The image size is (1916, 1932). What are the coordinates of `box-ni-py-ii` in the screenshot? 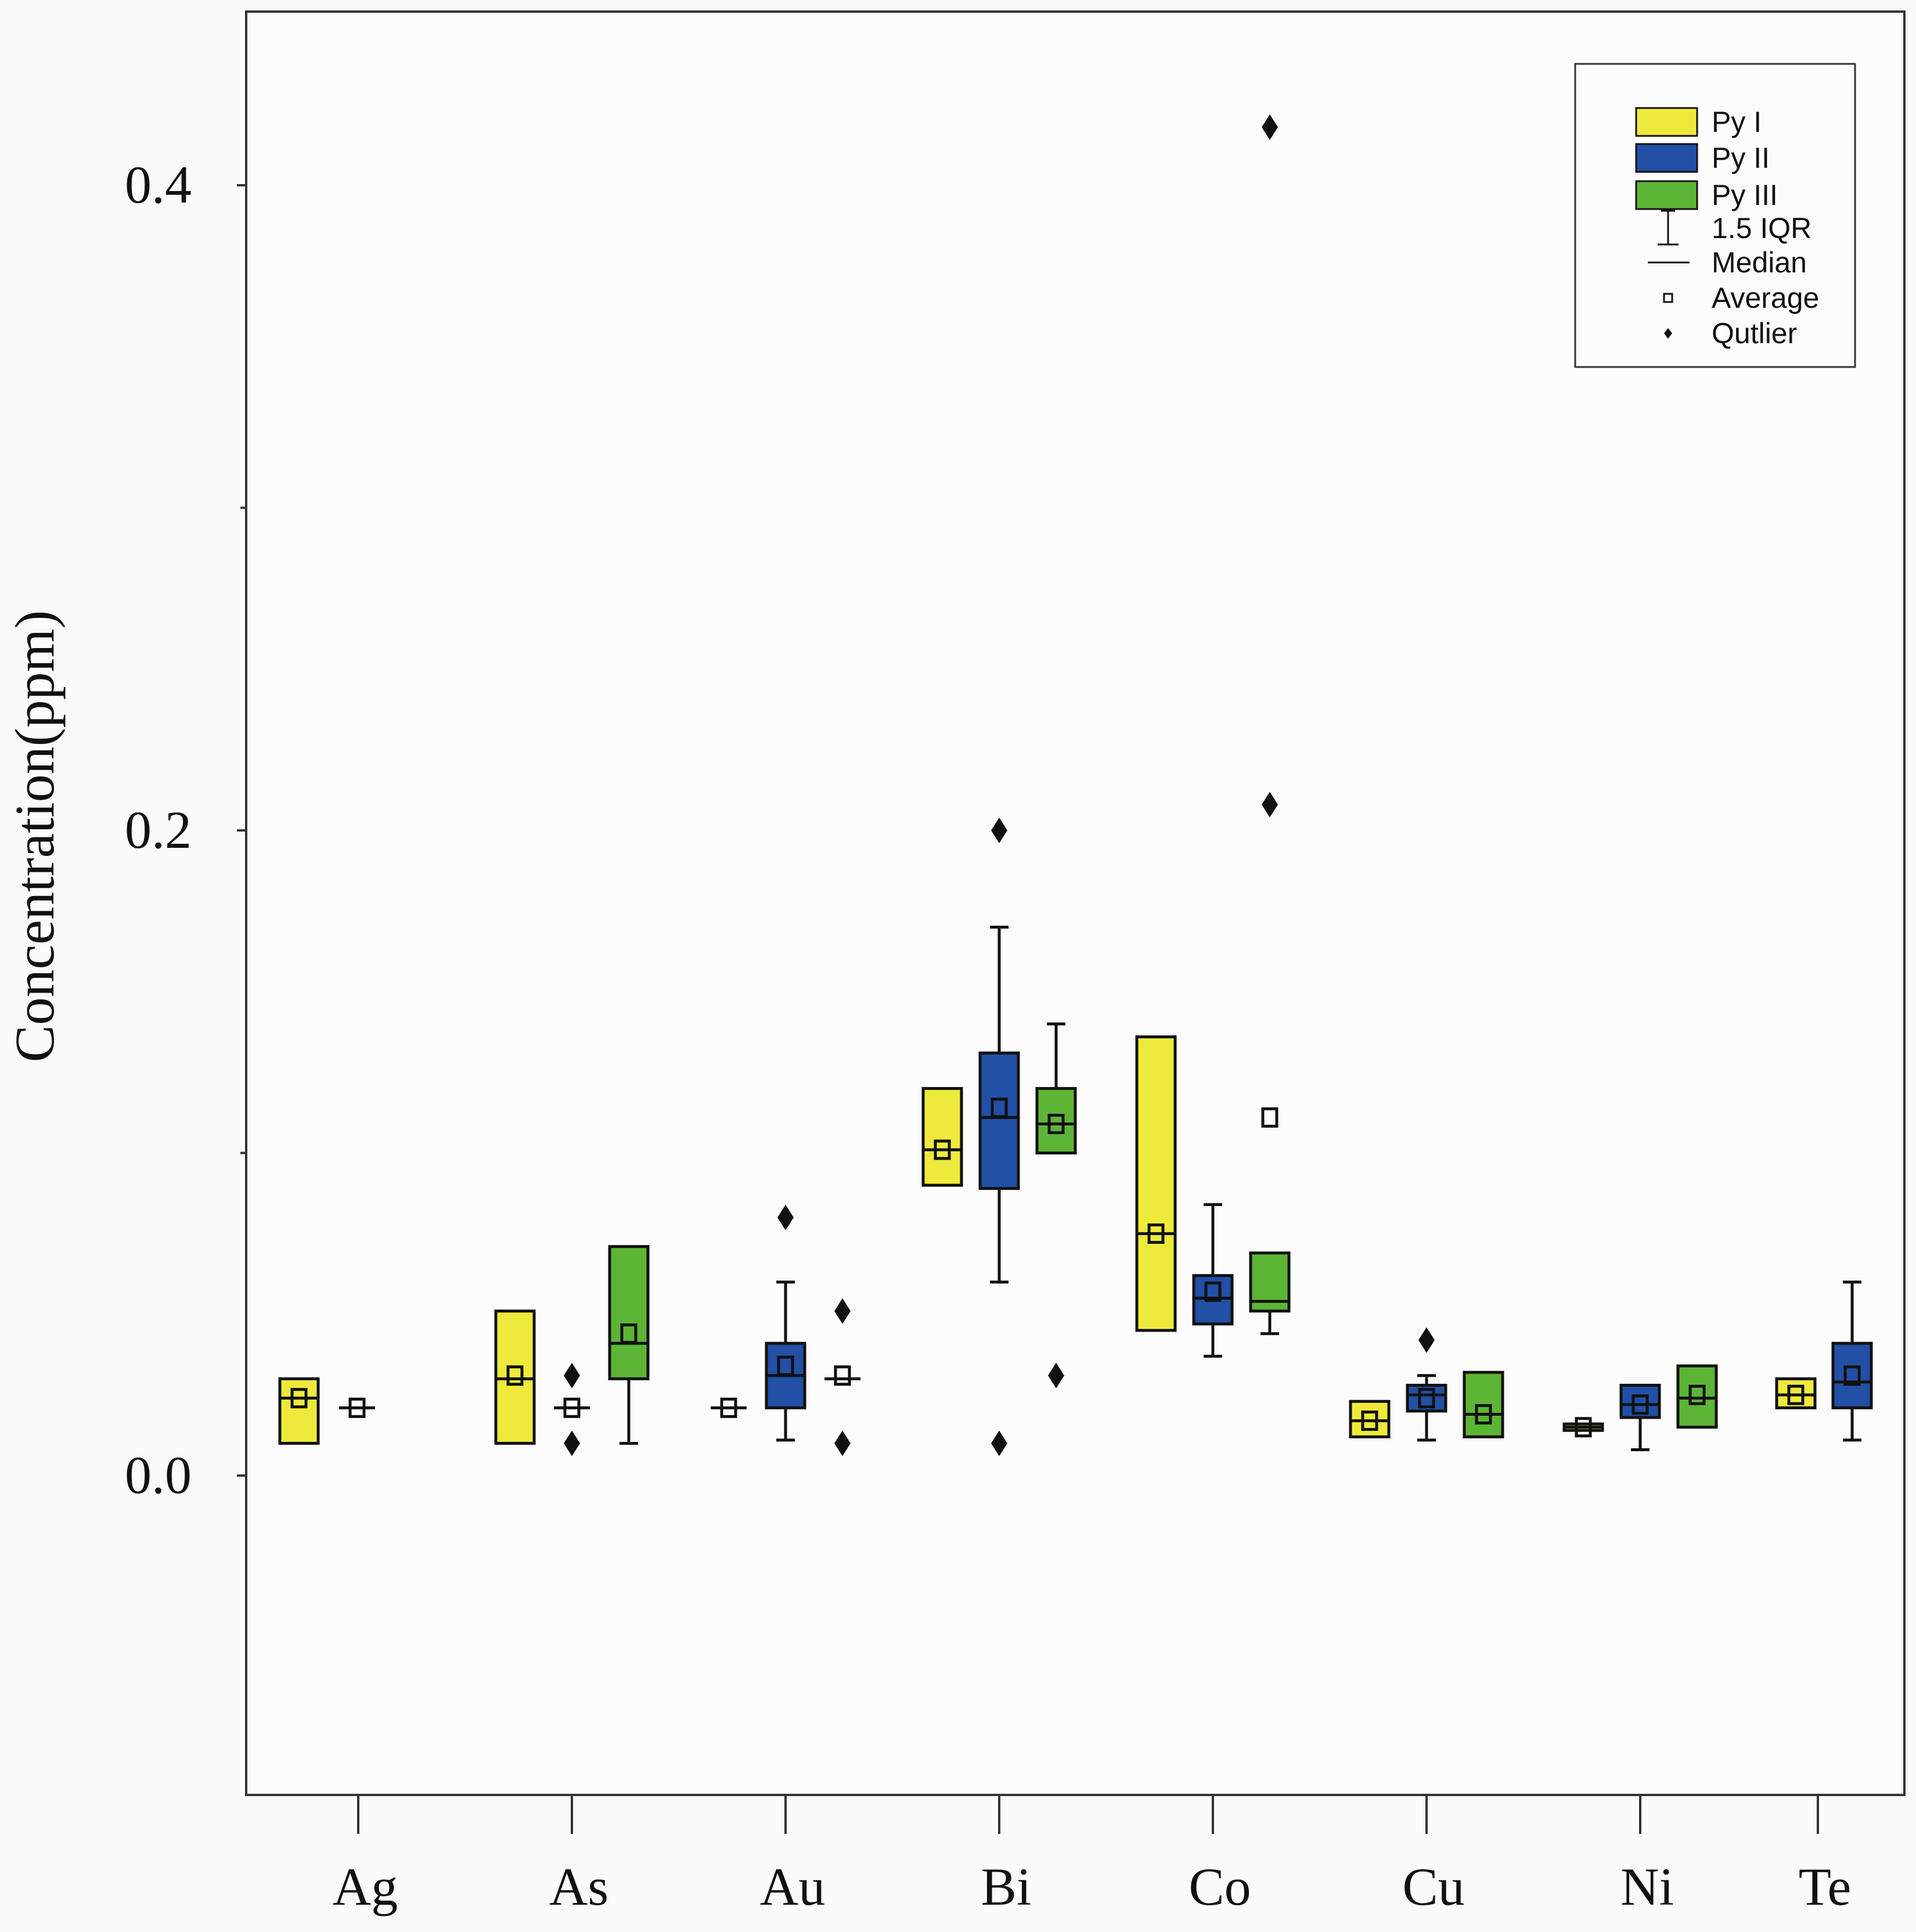 It's located at (1640, 1417).